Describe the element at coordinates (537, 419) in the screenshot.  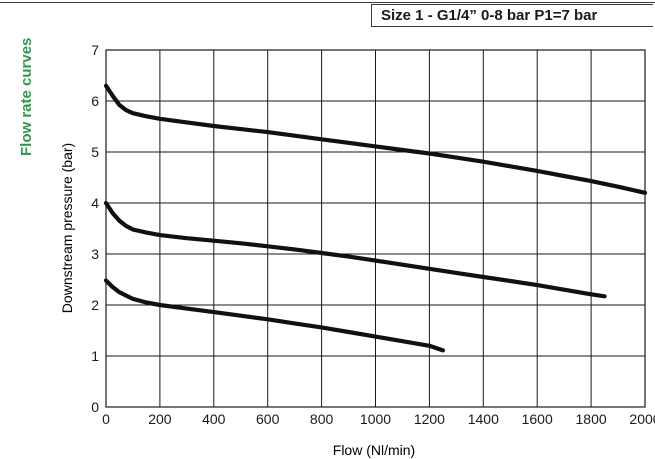
I see `x-tick-label: 1600` at that location.